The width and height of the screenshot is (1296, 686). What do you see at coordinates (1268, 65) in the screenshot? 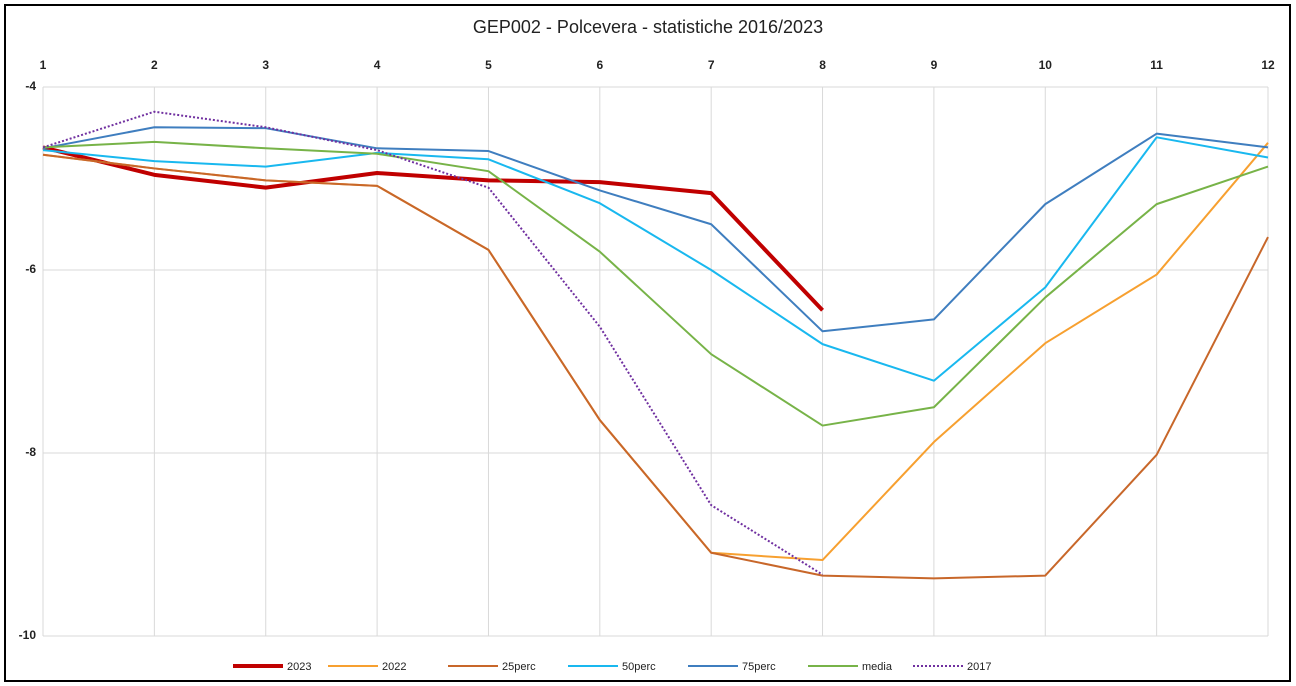
I see `x-tick-label: 12` at bounding box center [1268, 65].